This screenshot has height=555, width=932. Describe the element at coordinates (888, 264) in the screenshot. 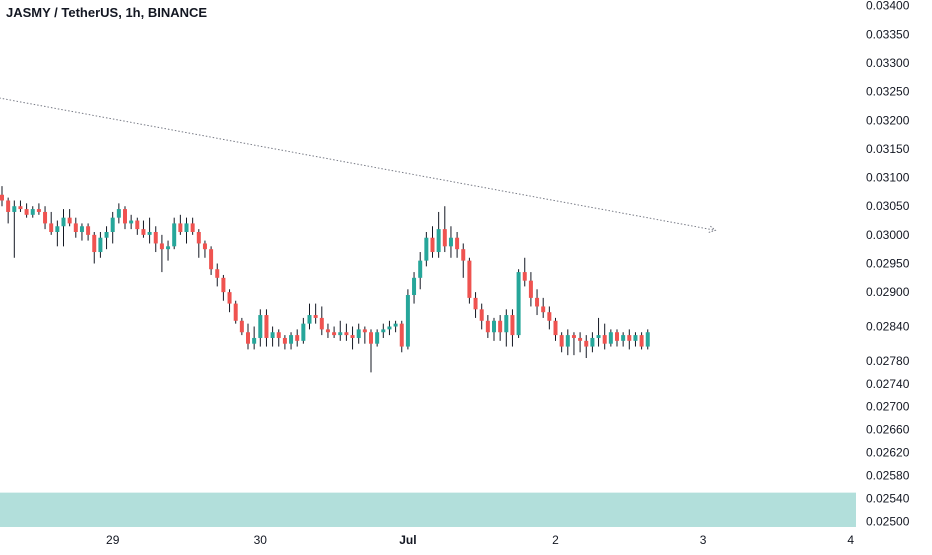

I see `price-tick-label: 0.02950` at that location.